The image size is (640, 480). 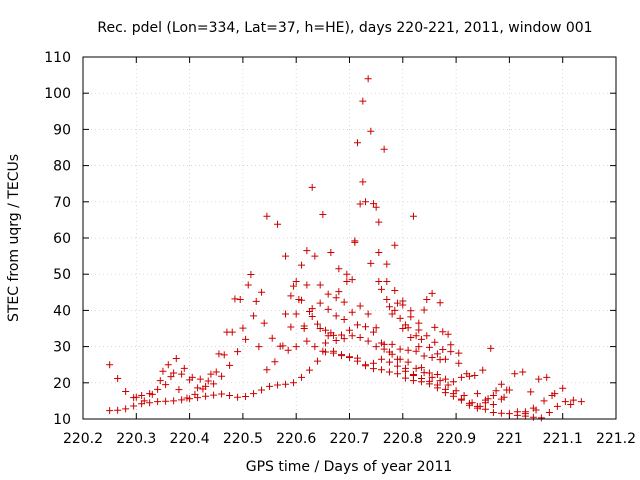 I want to click on y-axis-label: STEC from uqrg / TECUs, so click(x=14, y=238).